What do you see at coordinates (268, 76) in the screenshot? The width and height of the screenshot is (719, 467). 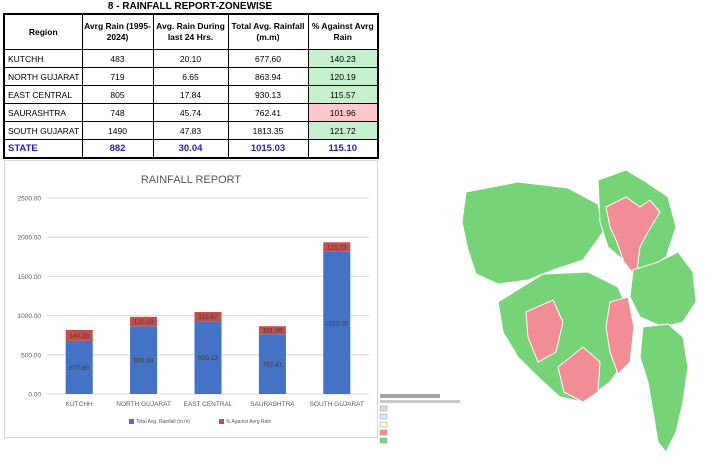 I see `cell-total: 863.94` at bounding box center [268, 76].